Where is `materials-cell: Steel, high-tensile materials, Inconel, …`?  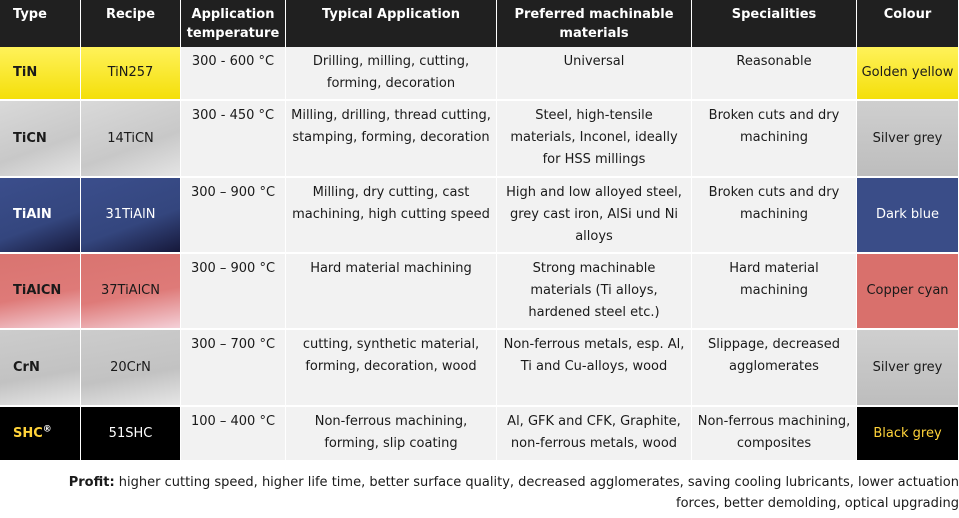
materials-cell: Steel, high-tensile materials, Inconel, … is located at coordinates (594, 139).